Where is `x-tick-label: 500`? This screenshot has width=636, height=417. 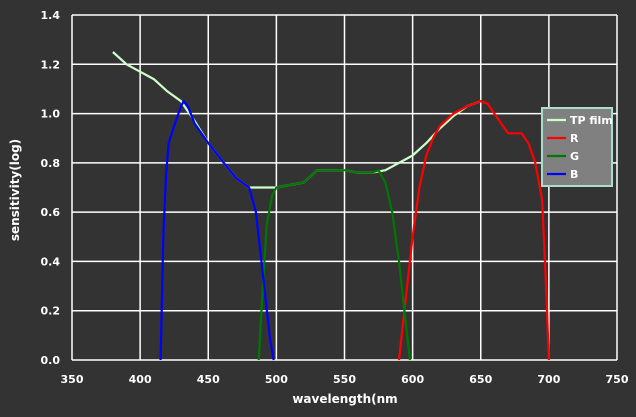 x-tick-label: 500 is located at coordinates (276, 379).